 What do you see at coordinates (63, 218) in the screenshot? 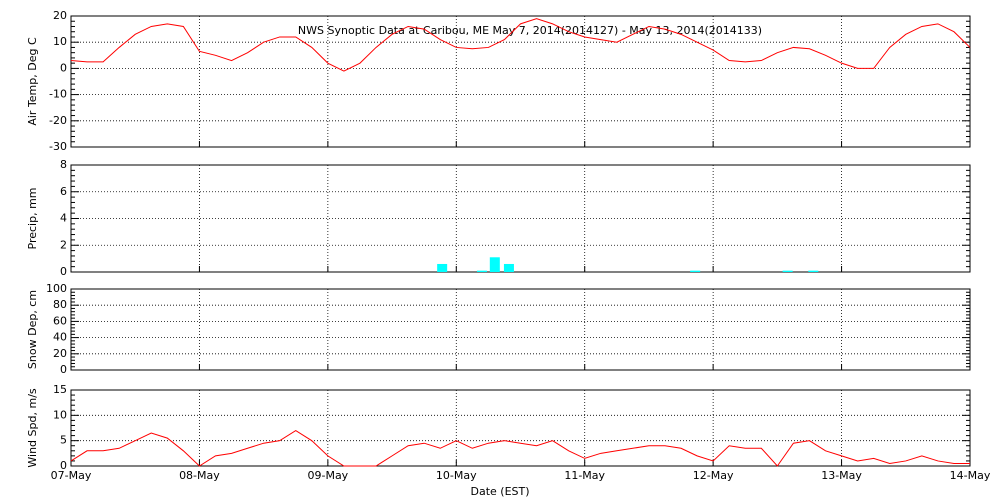
I see `y-tick-label: 4` at bounding box center [63, 218].